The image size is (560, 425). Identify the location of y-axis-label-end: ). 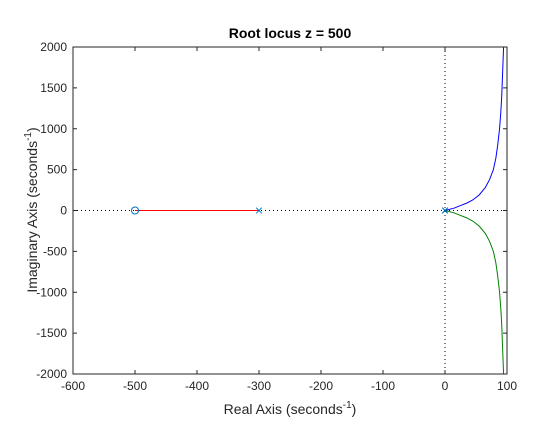
(32, 129).